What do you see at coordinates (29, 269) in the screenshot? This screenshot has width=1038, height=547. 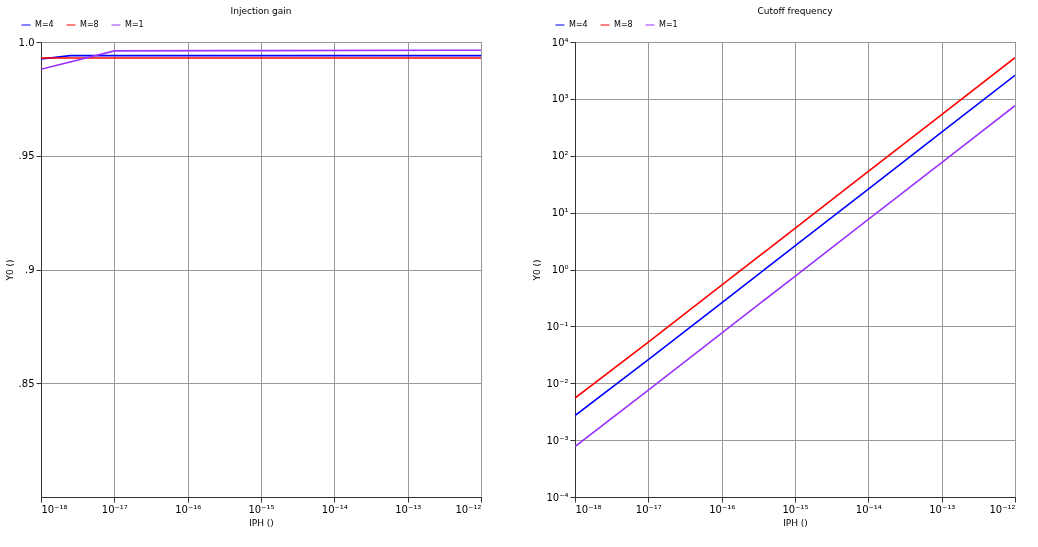 I see `y-tick-label: .9` at bounding box center [29, 269].